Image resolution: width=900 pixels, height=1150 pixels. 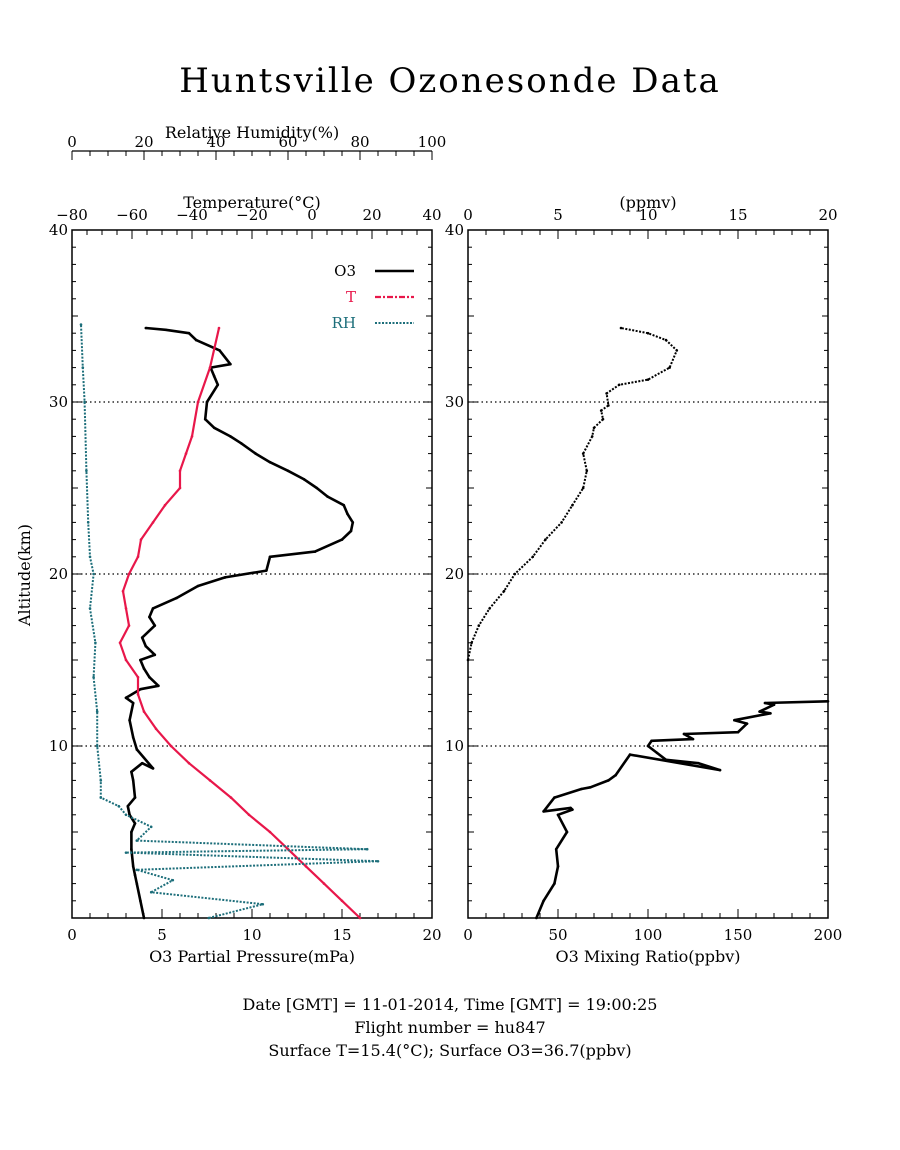 What do you see at coordinates (827, 215) in the screenshot?
I see `ppmv-tick-label: 20` at bounding box center [827, 215].